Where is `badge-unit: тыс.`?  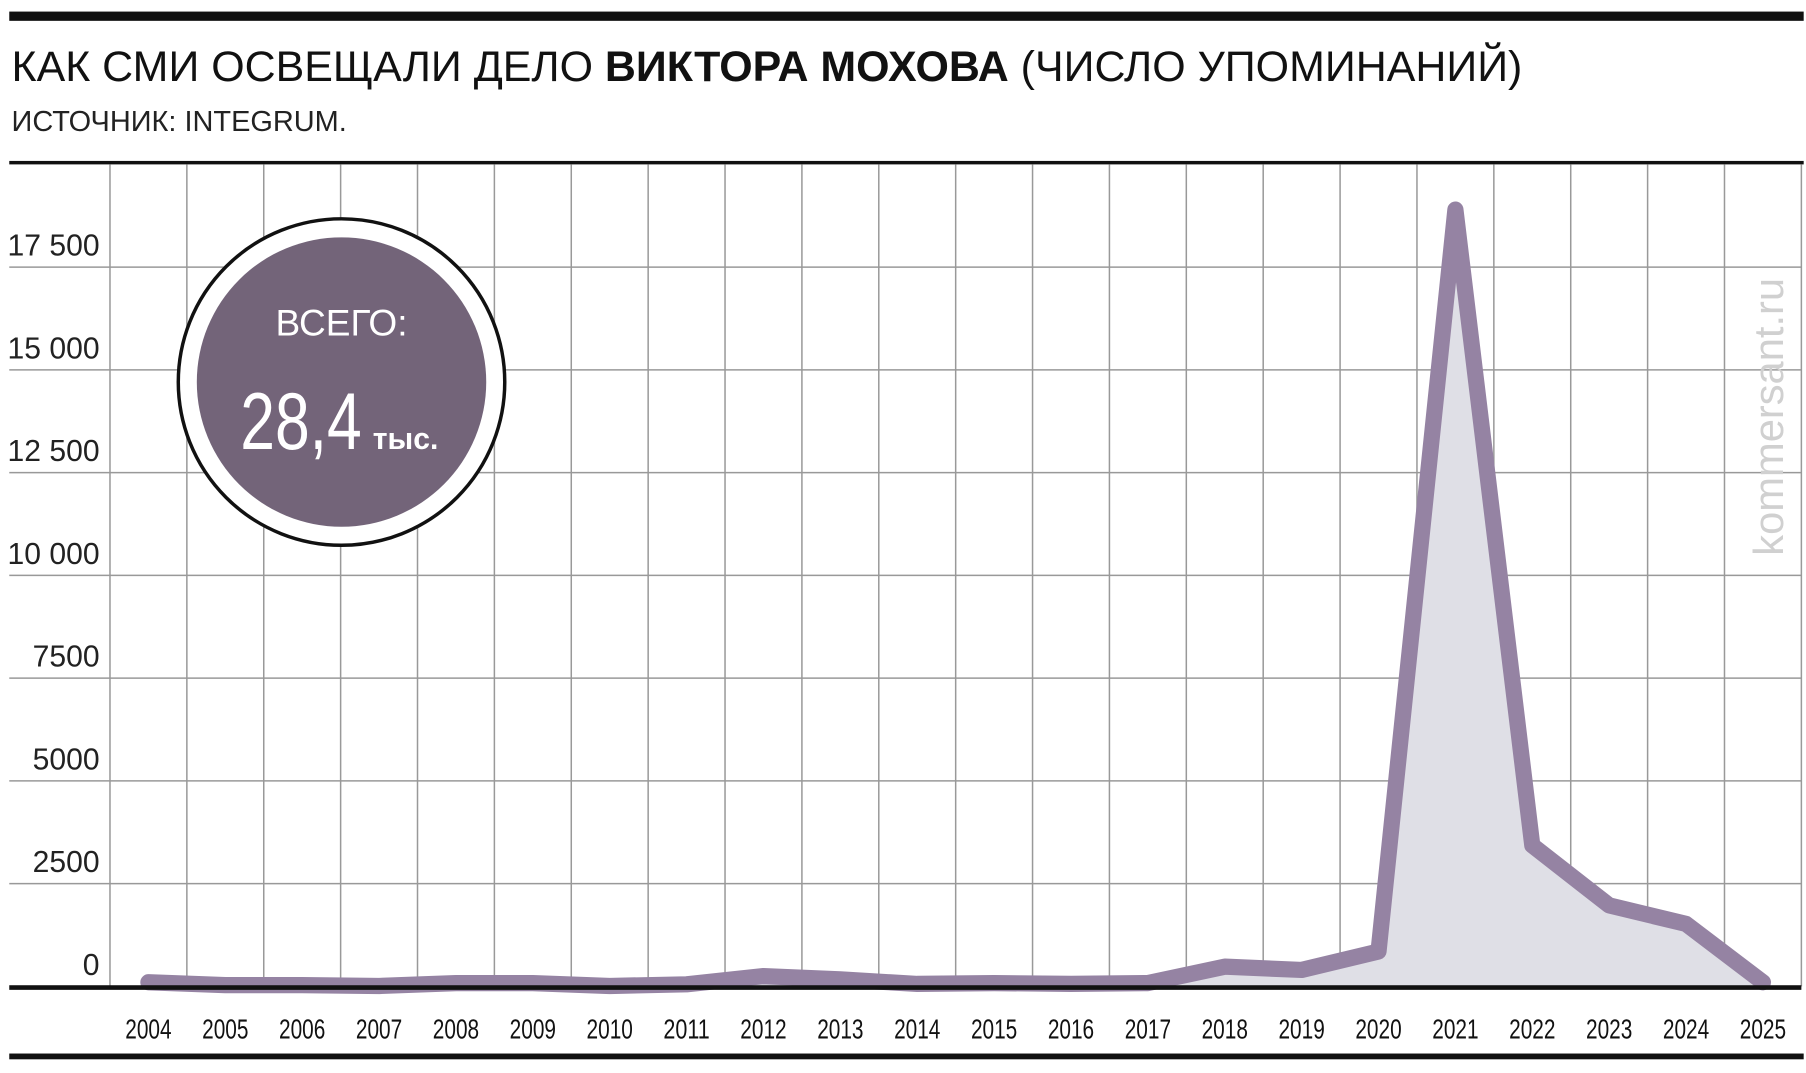
badge-unit: тыс. is located at coordinates (406, 439).